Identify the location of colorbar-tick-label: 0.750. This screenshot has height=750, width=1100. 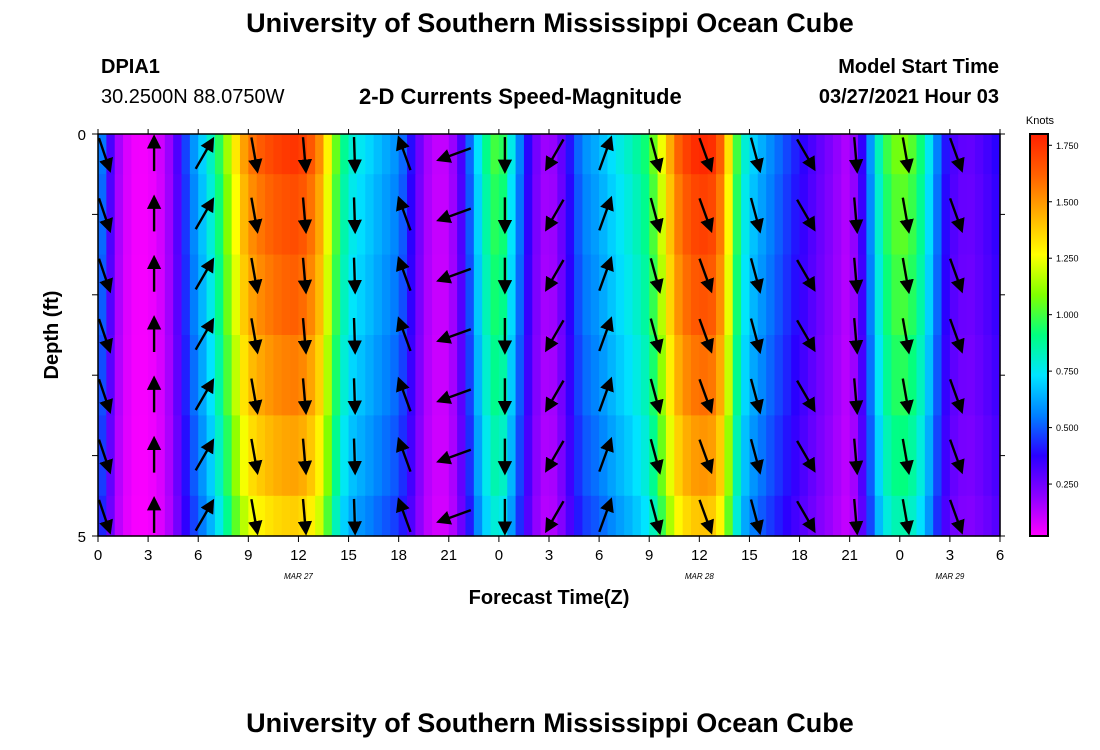
(1067, 372).